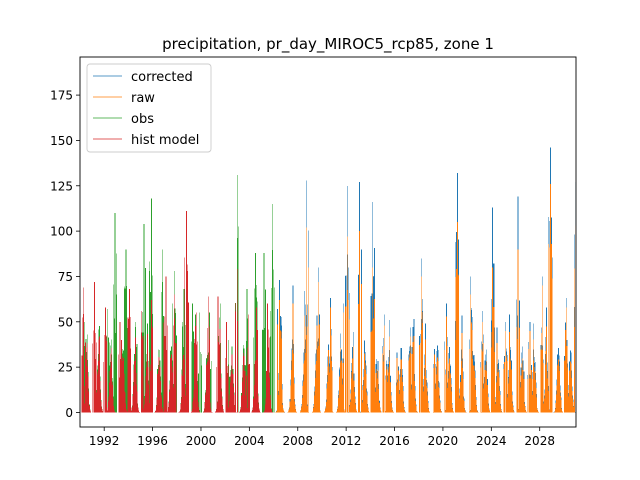 Image resolution: width=640 pixels, height=480 pixels. I want to click on y-tick-label: 75, so click(65, 277).